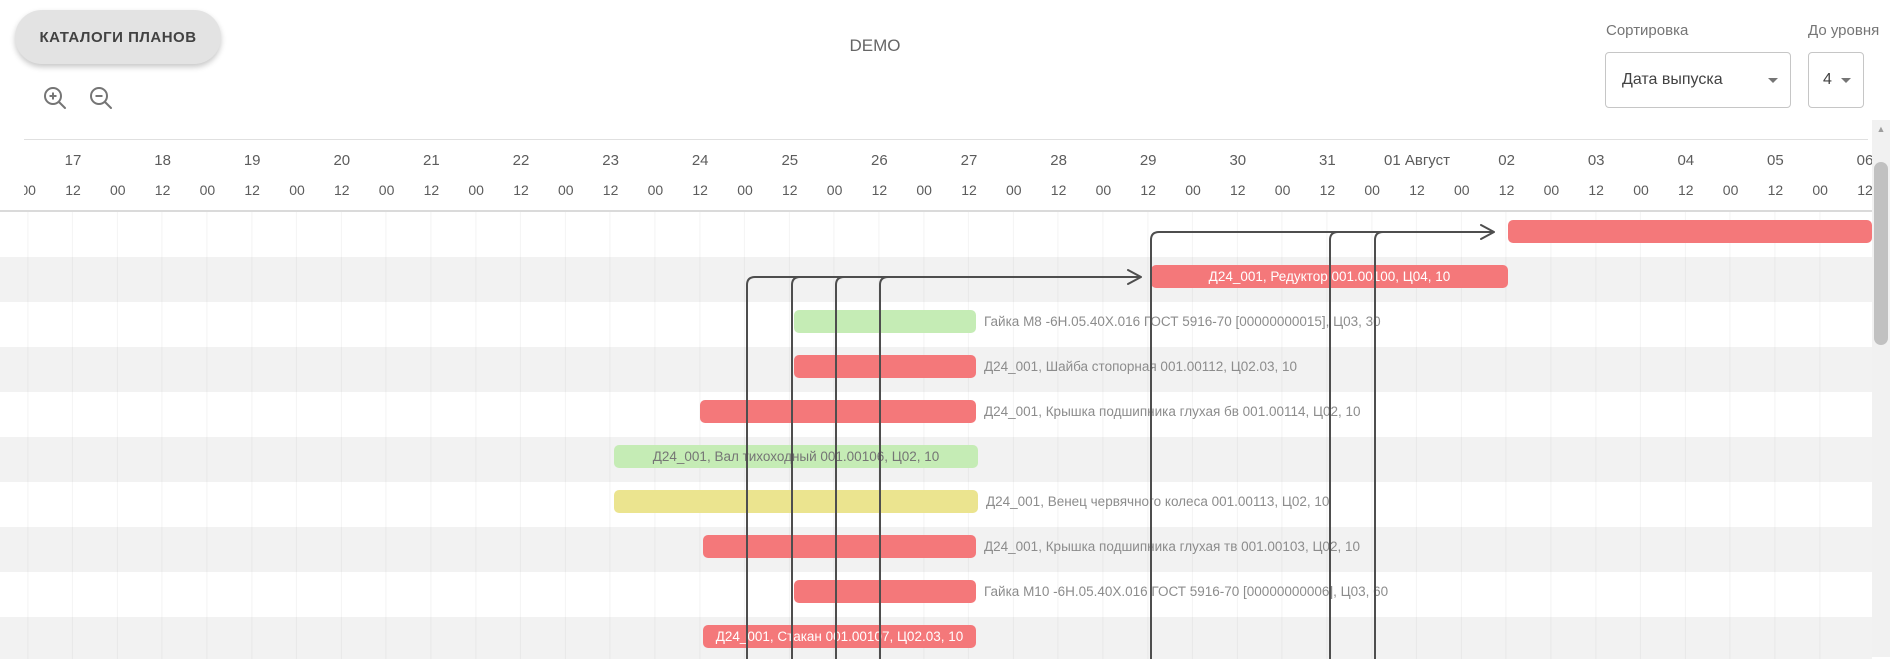 The image size is (1890, 659). I want to click on timeline-day-label: 22, so click(521, 160).